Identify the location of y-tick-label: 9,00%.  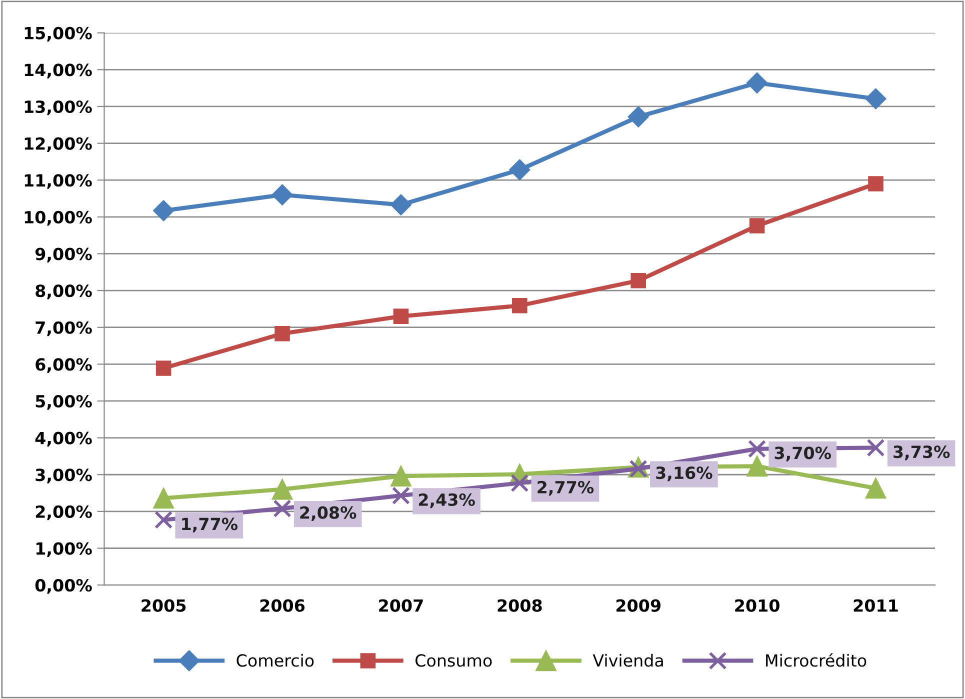
(63, 255).